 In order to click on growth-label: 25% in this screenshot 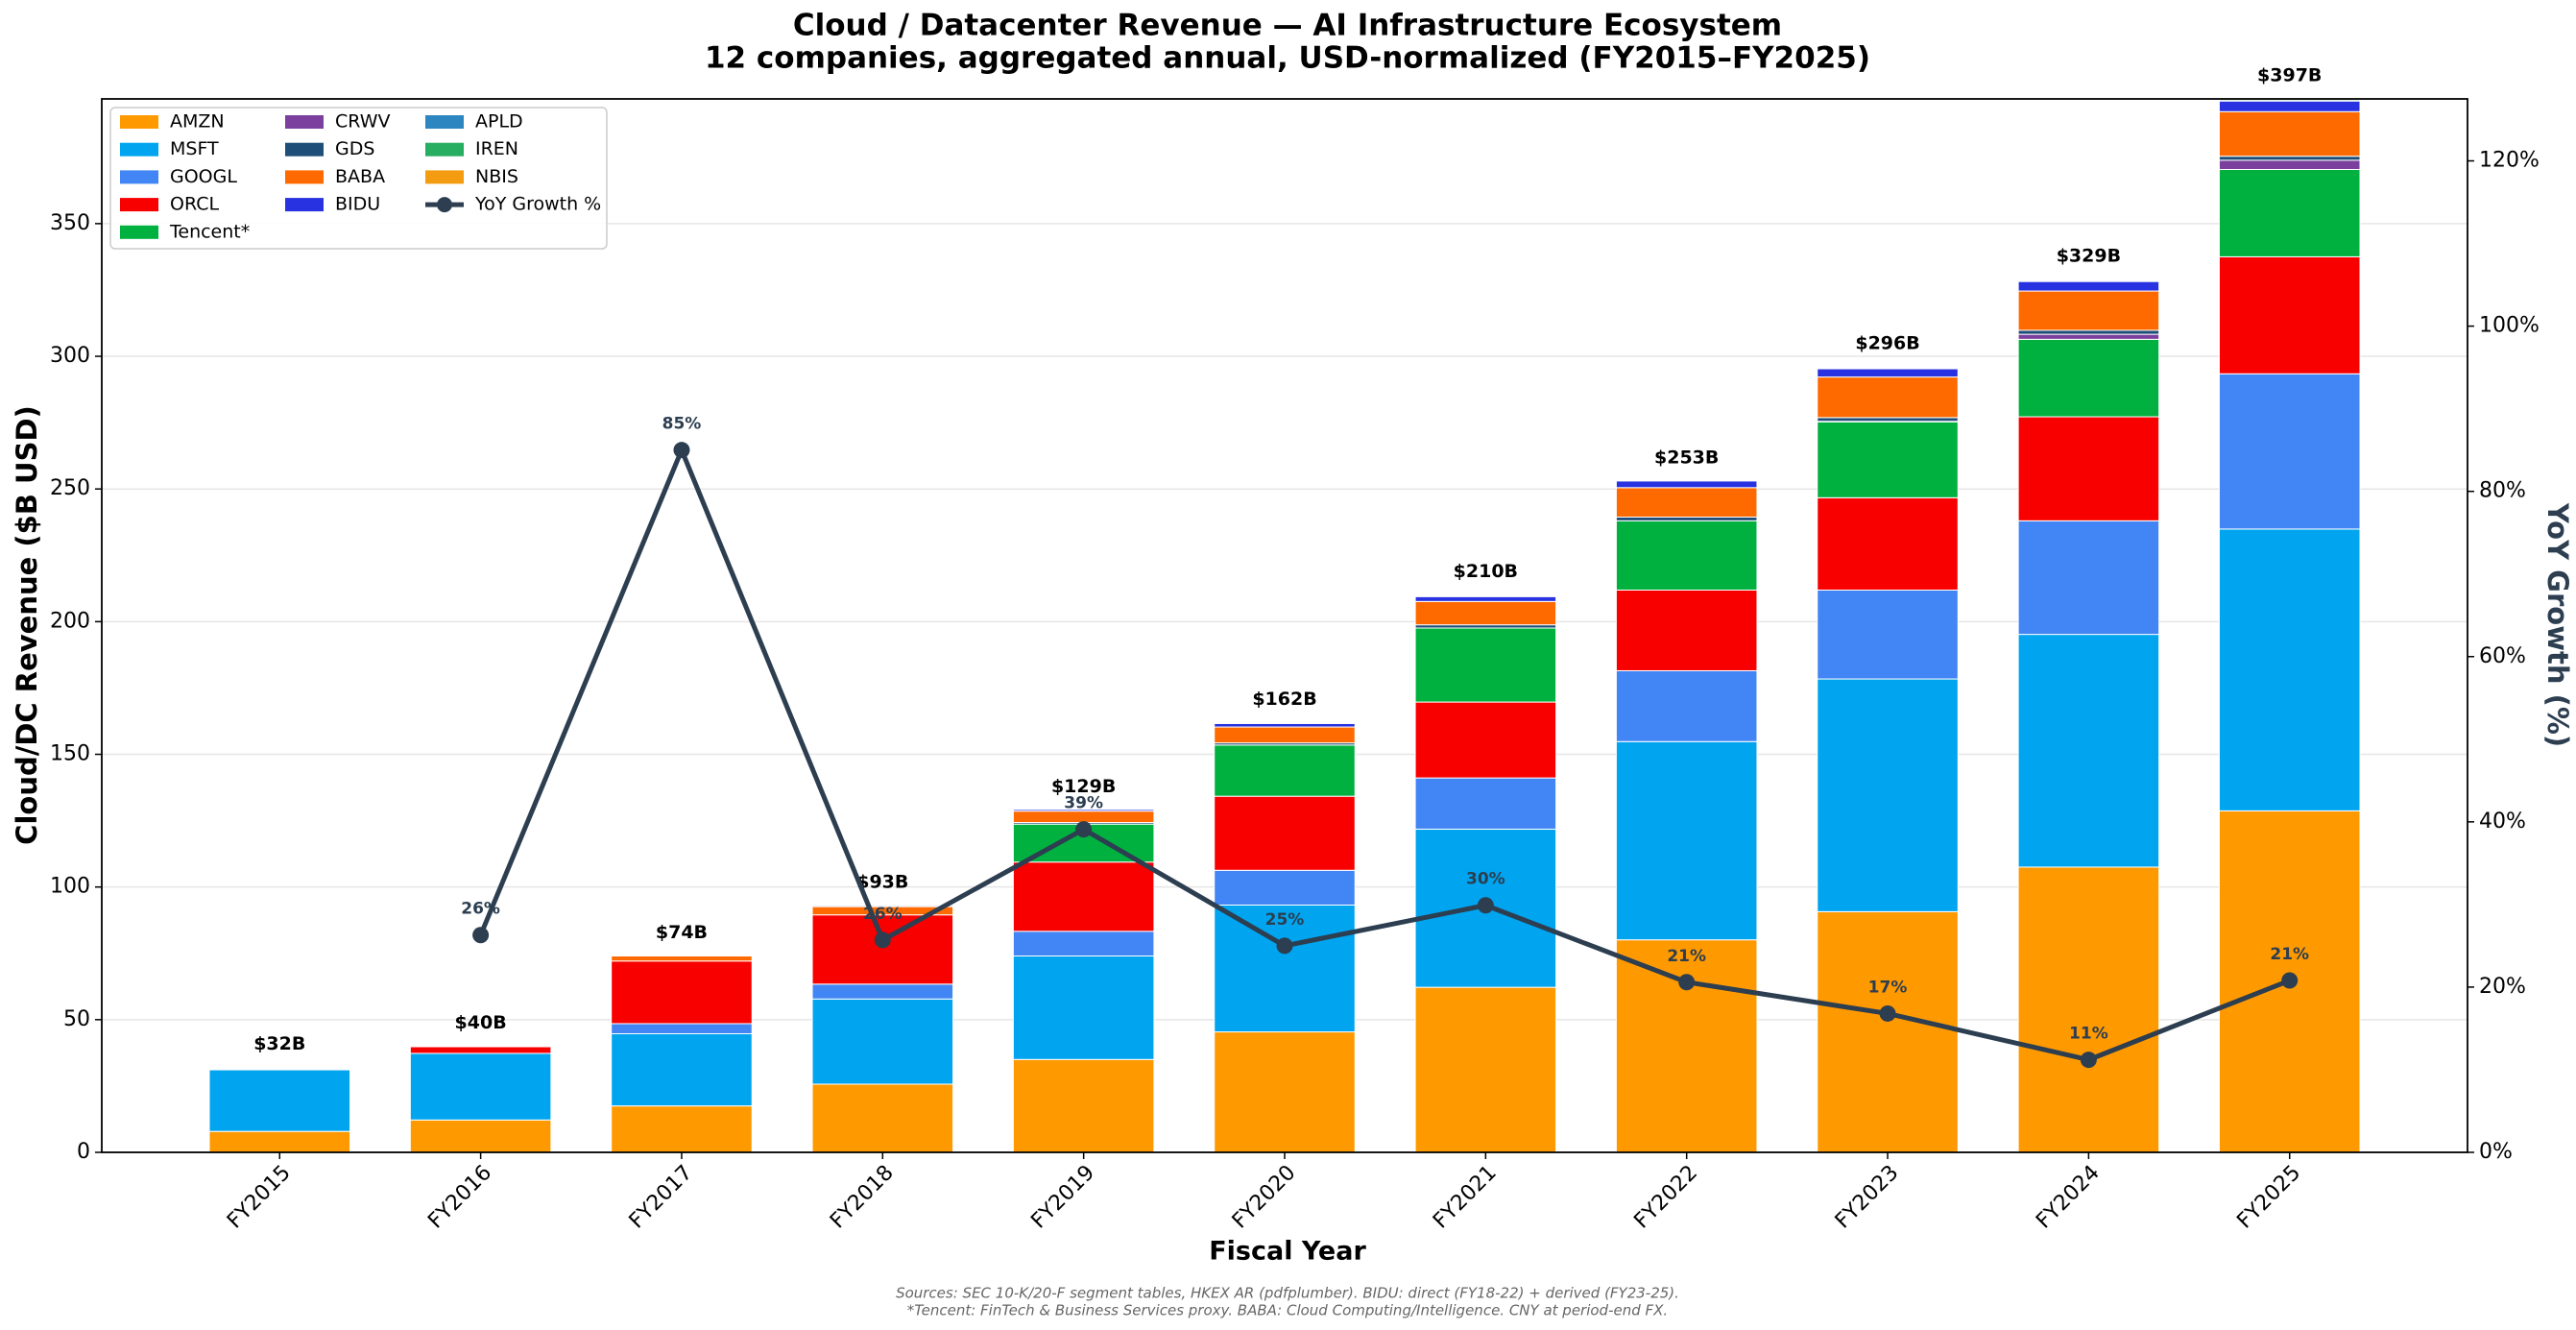, I will do `click(1285, 920)`.